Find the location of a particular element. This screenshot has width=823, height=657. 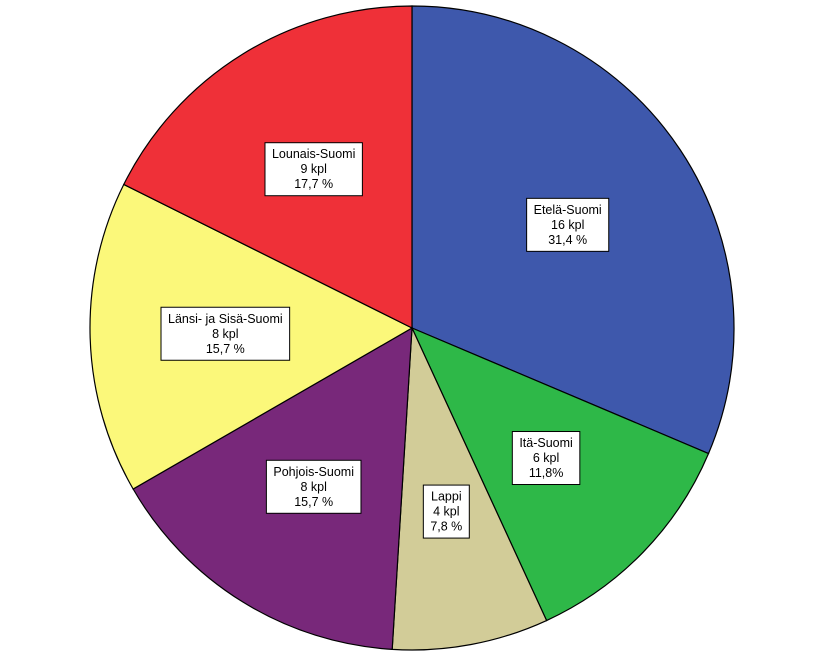

slice-label-count: 6 kpl is located at coordinates (546, 458).